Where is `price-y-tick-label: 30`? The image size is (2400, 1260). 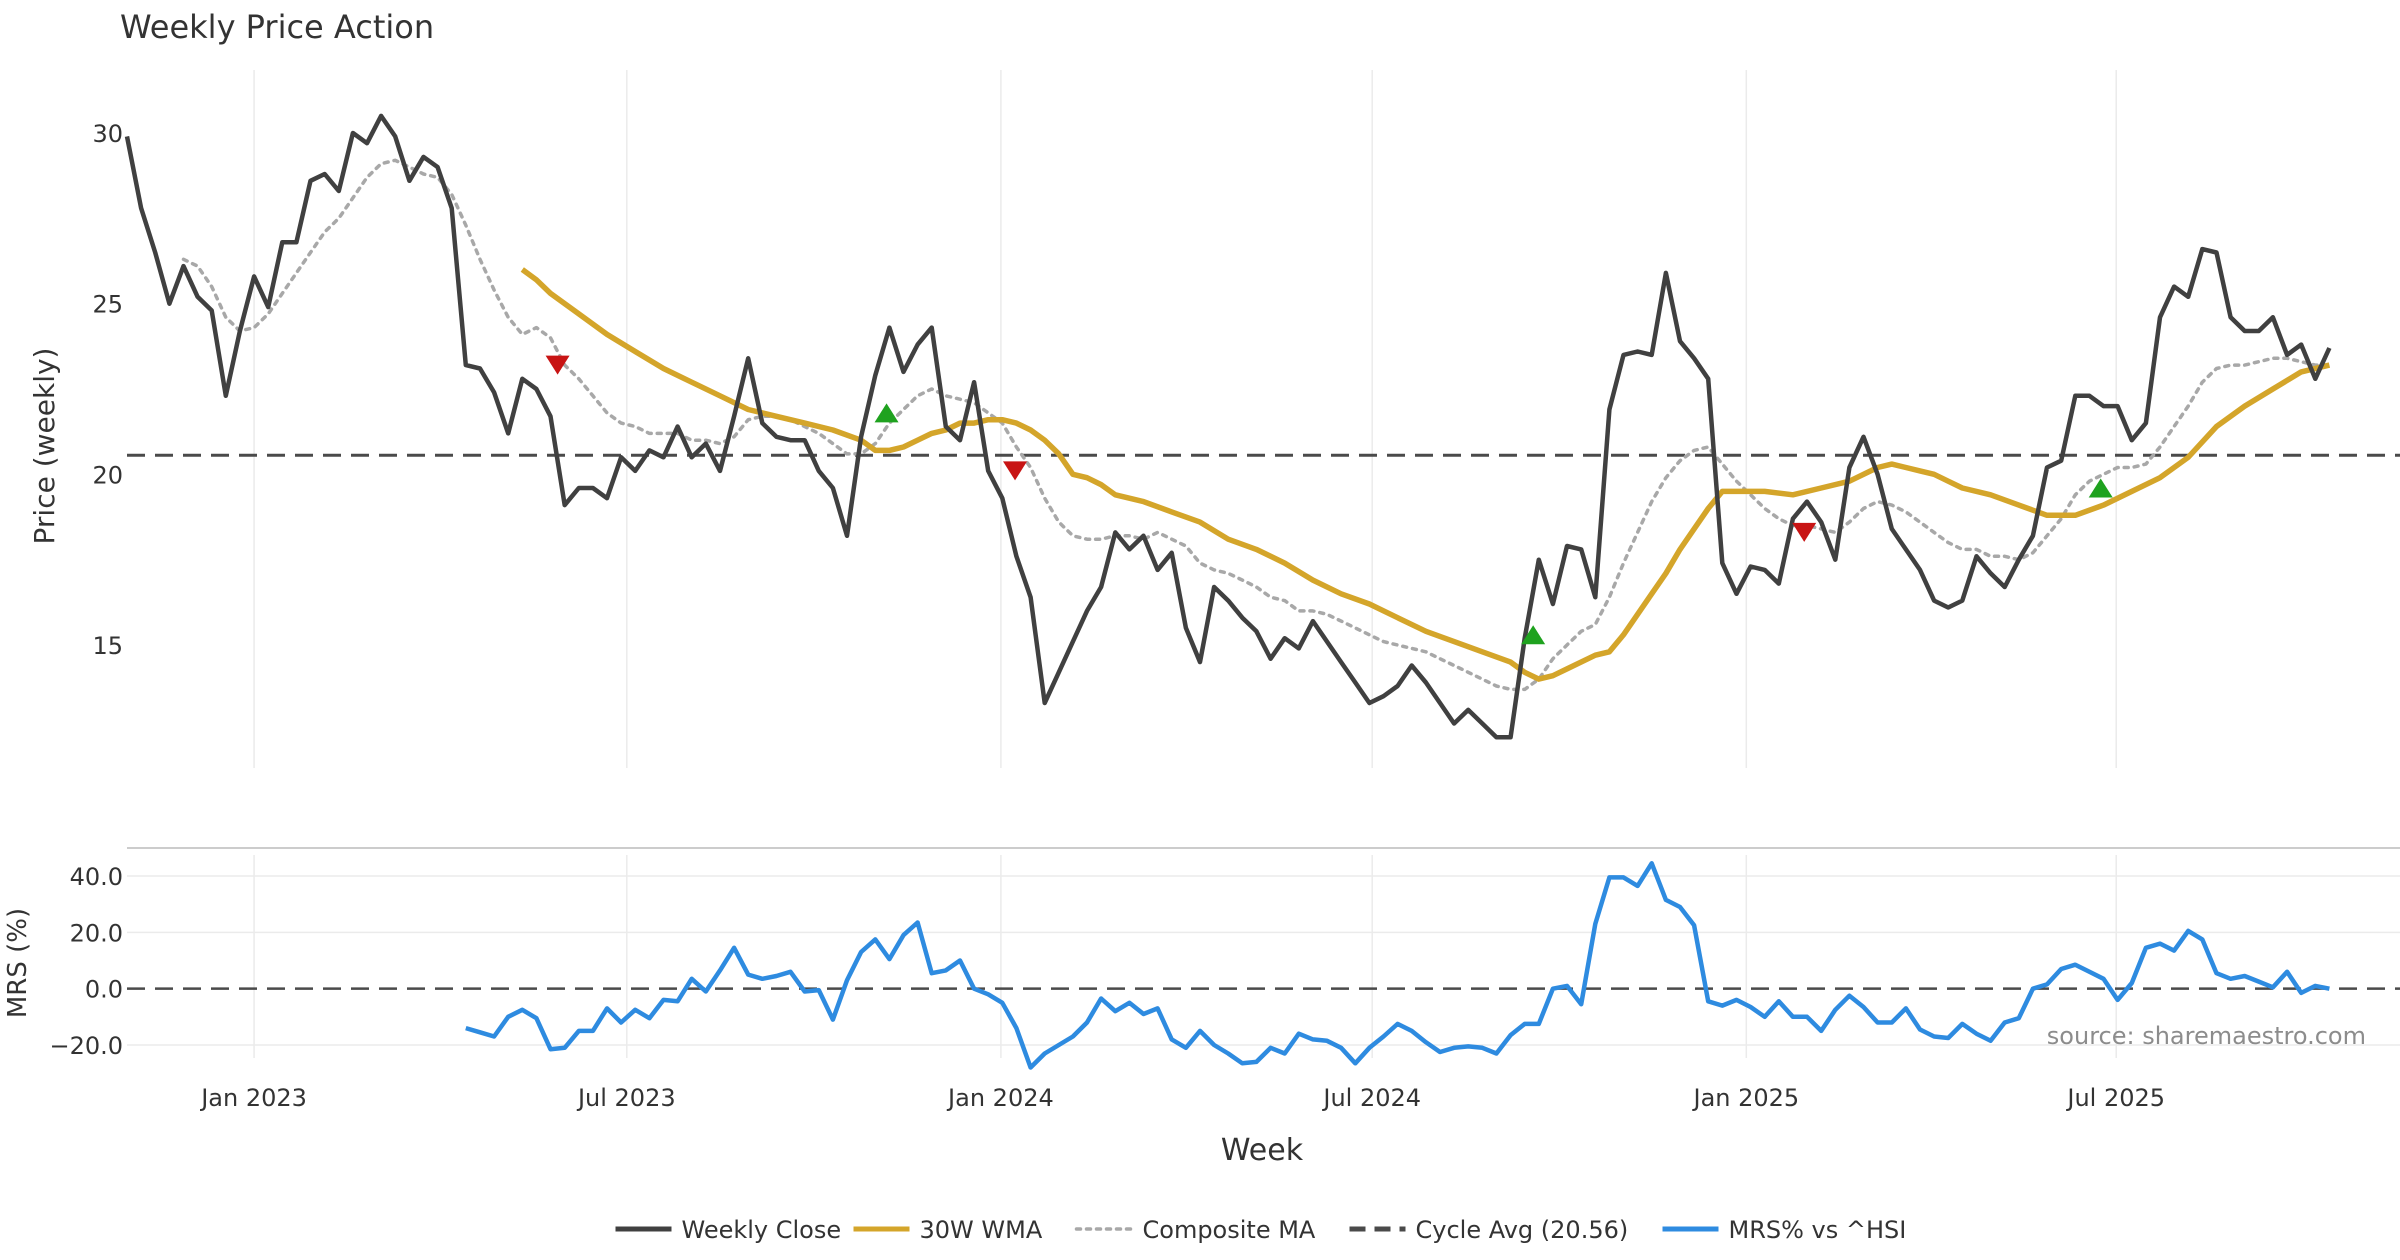 price-y-tick-label: 30 is located at coordinates (107, 134).